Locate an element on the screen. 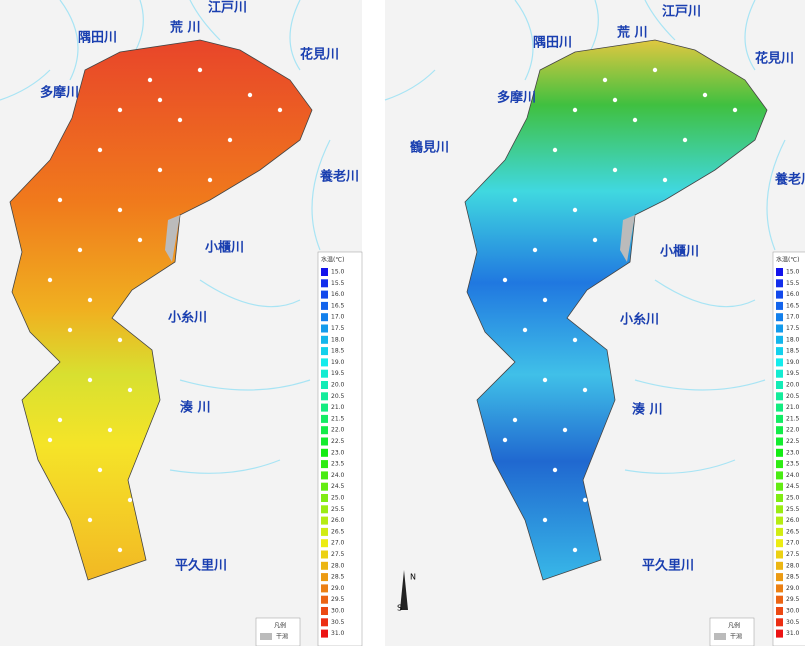  legend-value: 27.5 is located at coordinates (338, 554).